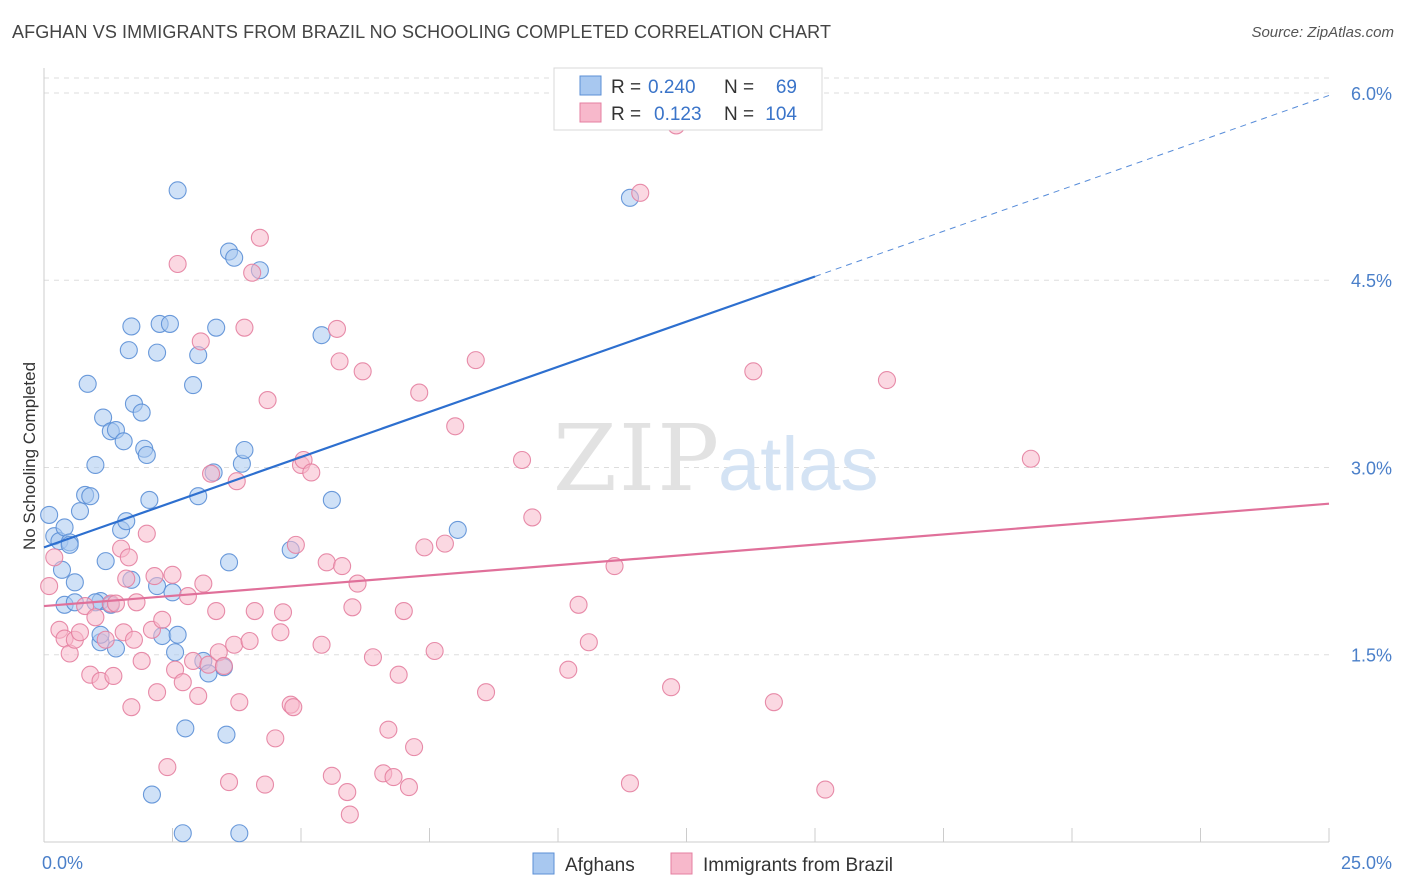 This screenshot has height=892, width=1406. I want to click on legend-bottom-swatch-afghan, so click(543, 863).